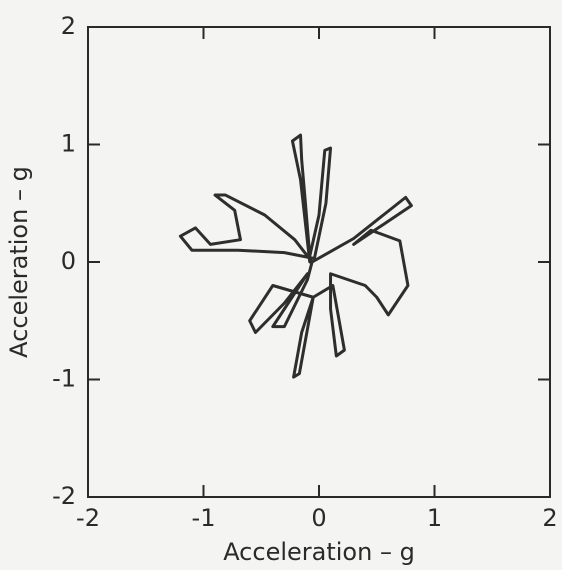 The width and height of the screenshot is (562, 570). What do you see at coordinates (68, 261) in the screenshot?
I see `y-tick-label: 0` at bounding box center [68, 261].